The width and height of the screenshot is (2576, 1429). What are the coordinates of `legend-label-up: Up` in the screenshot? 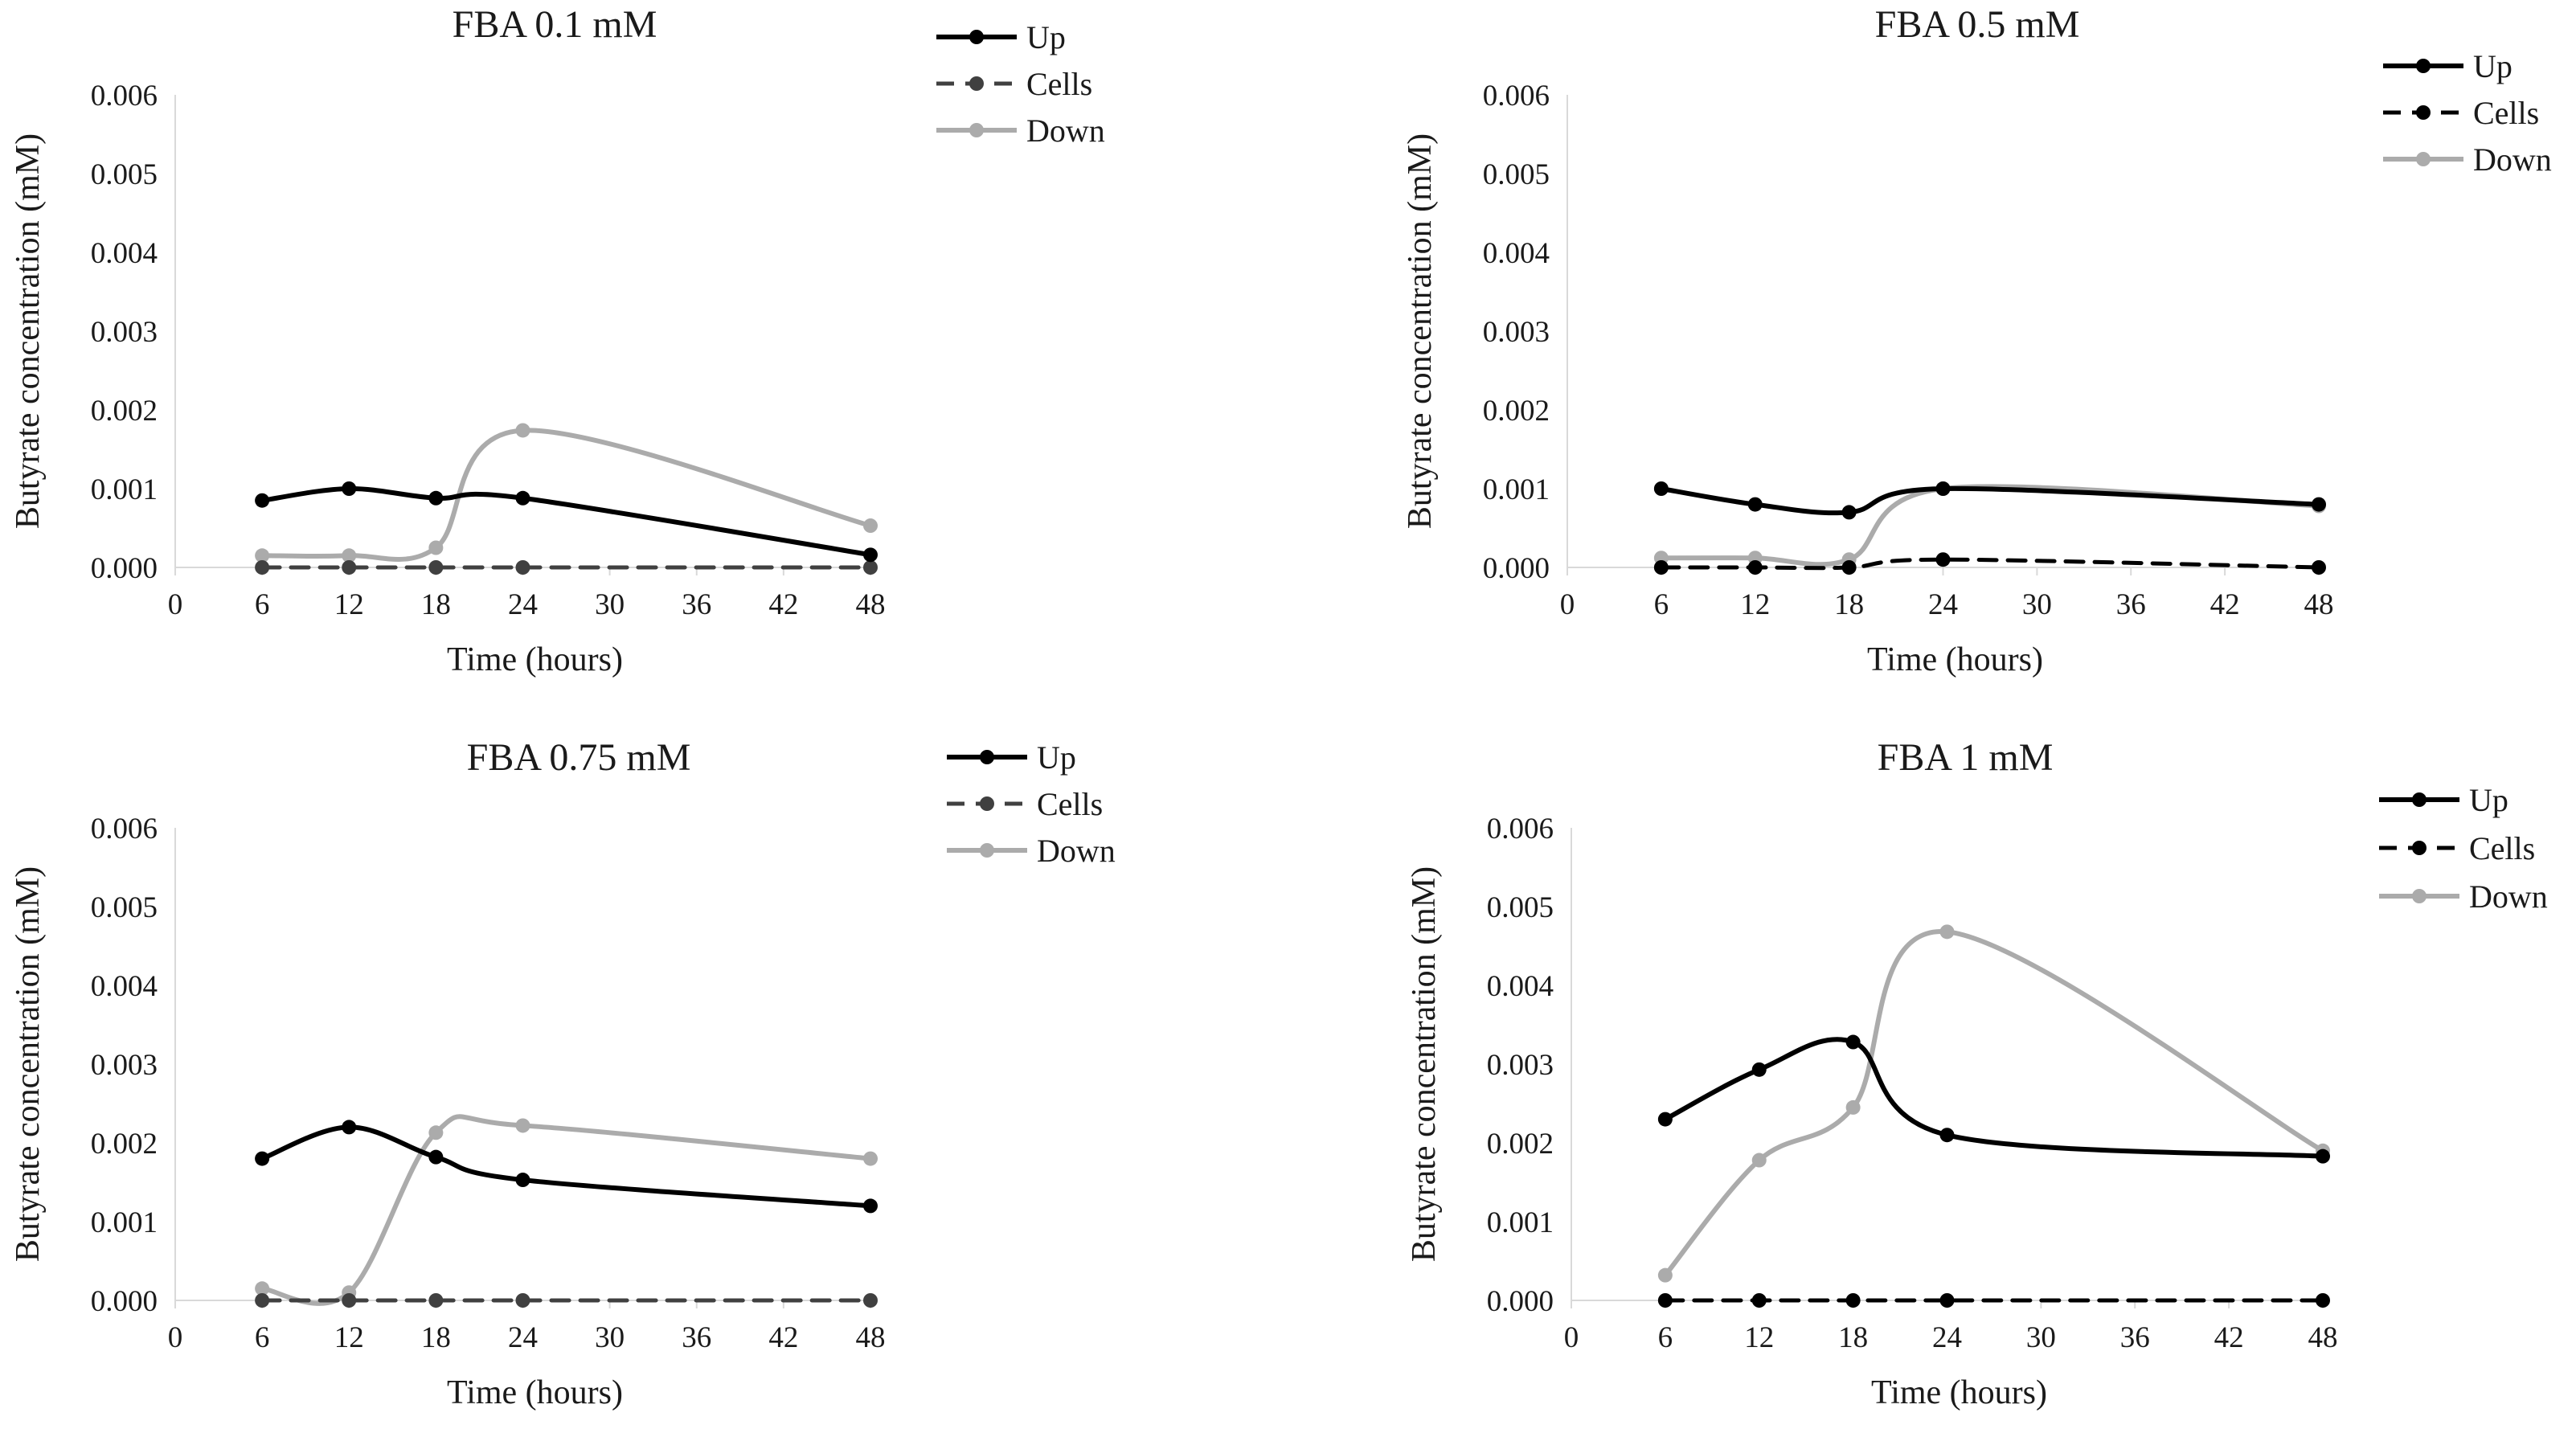 It's located at (2488, 800).